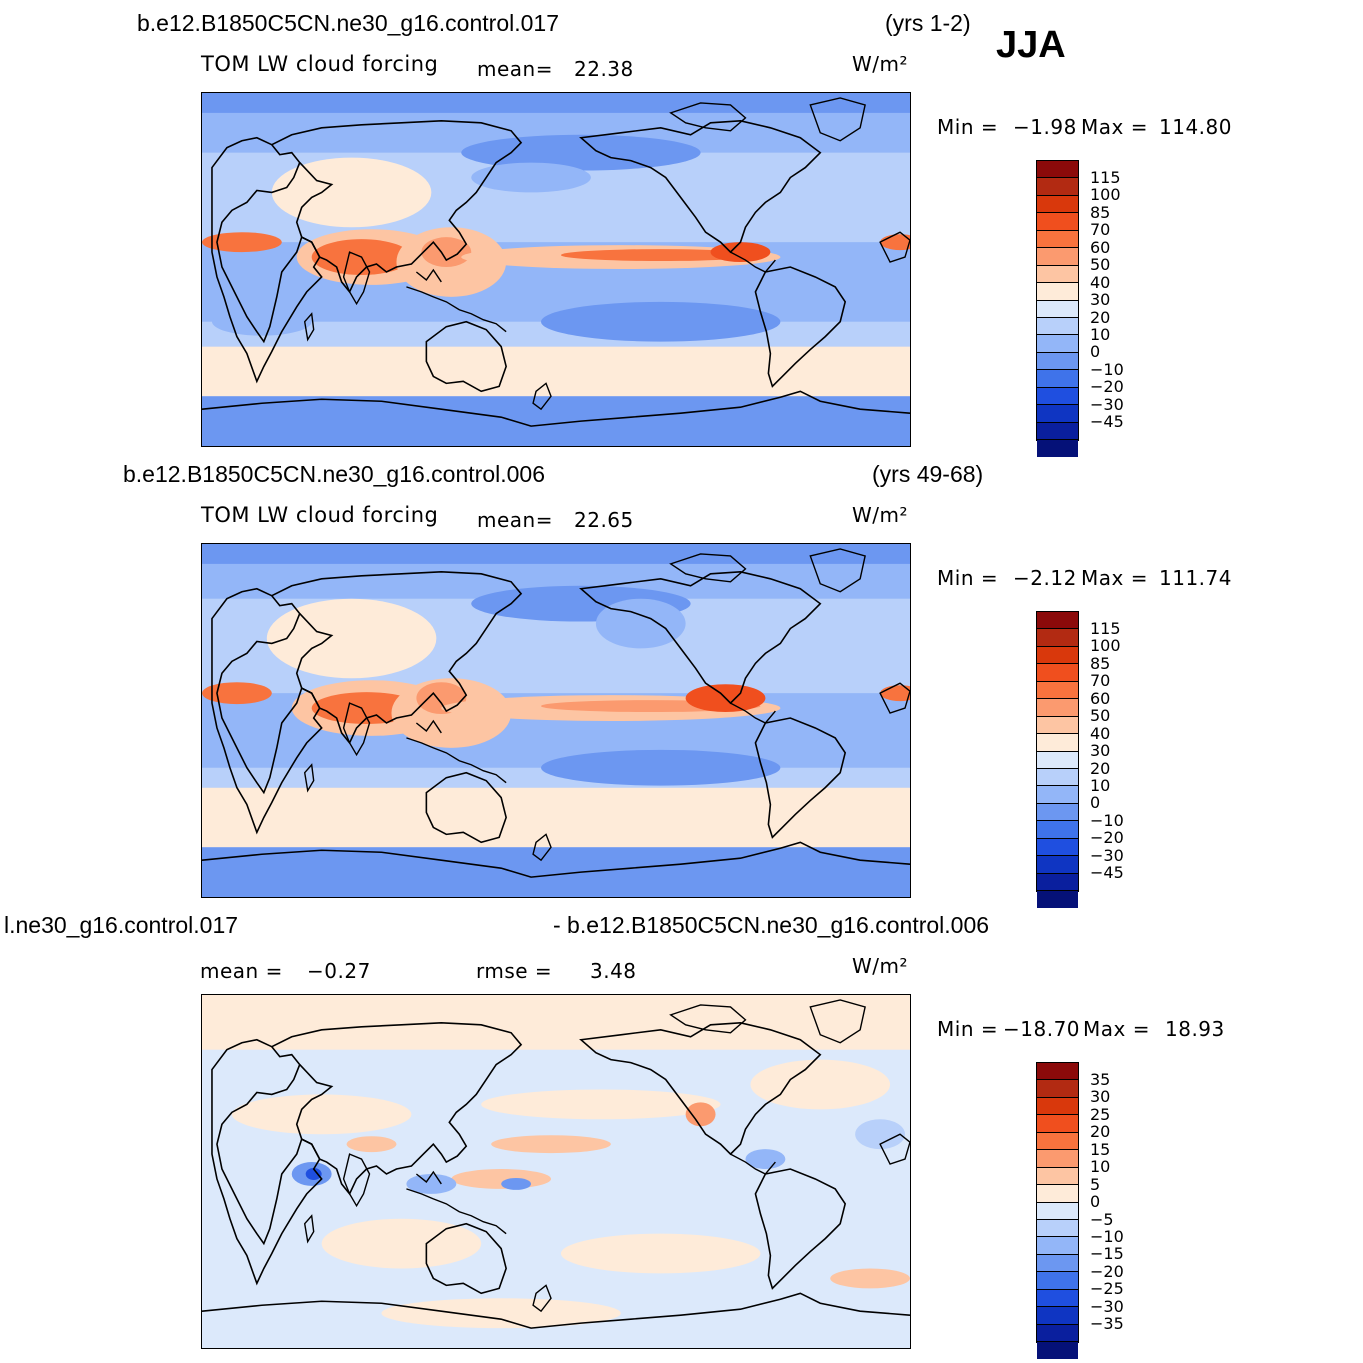 This screenshot has width=1363, height=1363. Describe the element at coordinates (1100, 1149) in the screenshot. I see `colorbar-tick-label: 15` at that location.